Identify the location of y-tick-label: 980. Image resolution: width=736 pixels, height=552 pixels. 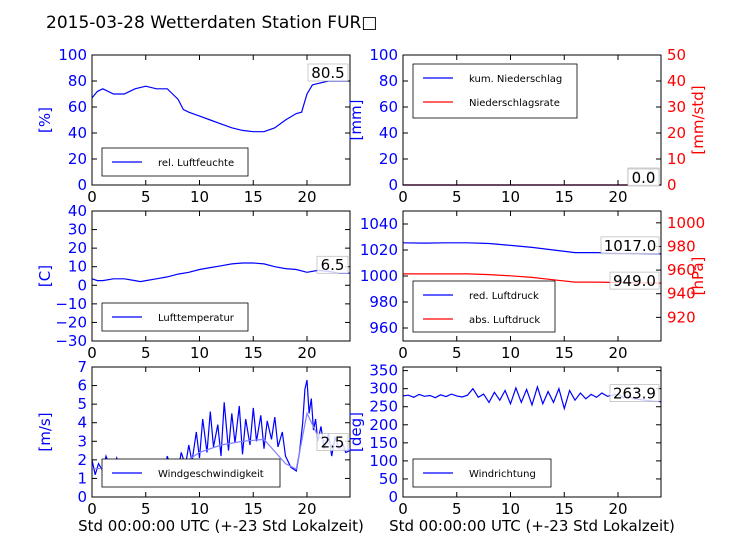
(383, 302).